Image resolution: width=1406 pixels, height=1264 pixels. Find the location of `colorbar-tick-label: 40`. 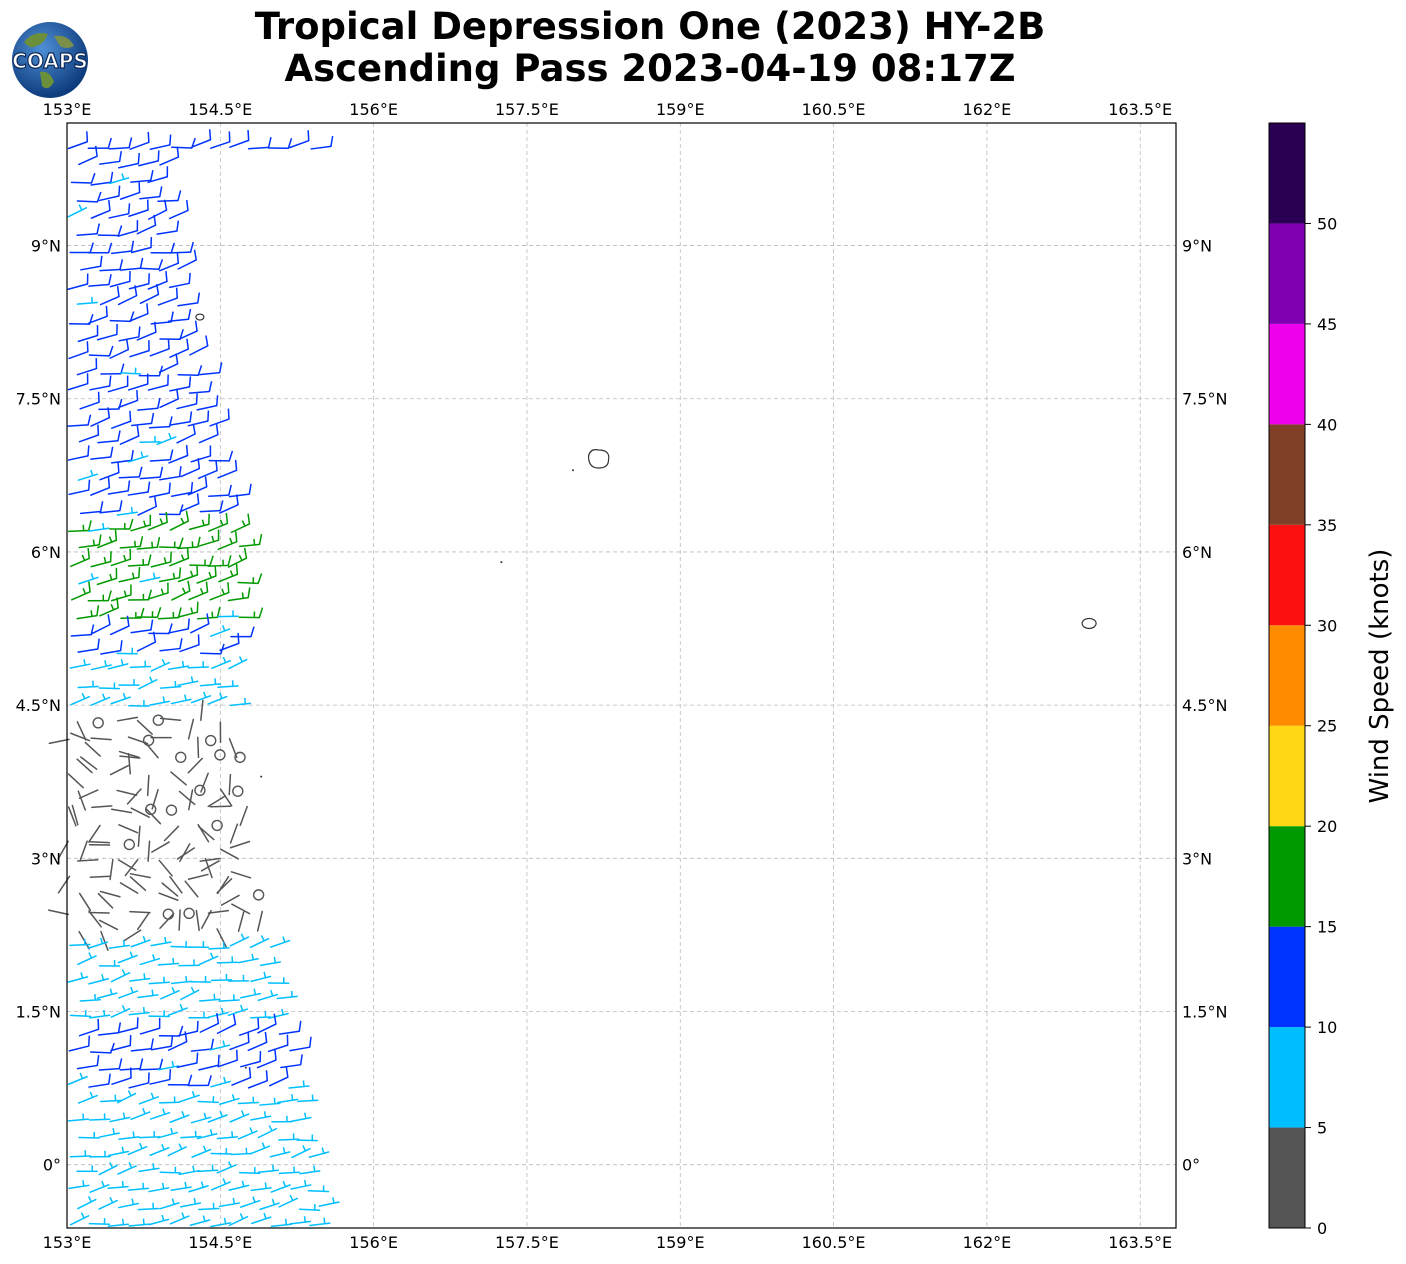

colorbar-tick-label: 40 is located at coordinates (1327, 424).